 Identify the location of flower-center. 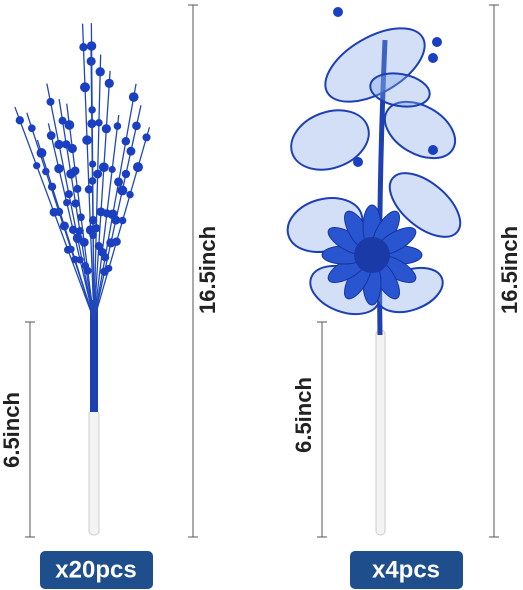
(372, 255).